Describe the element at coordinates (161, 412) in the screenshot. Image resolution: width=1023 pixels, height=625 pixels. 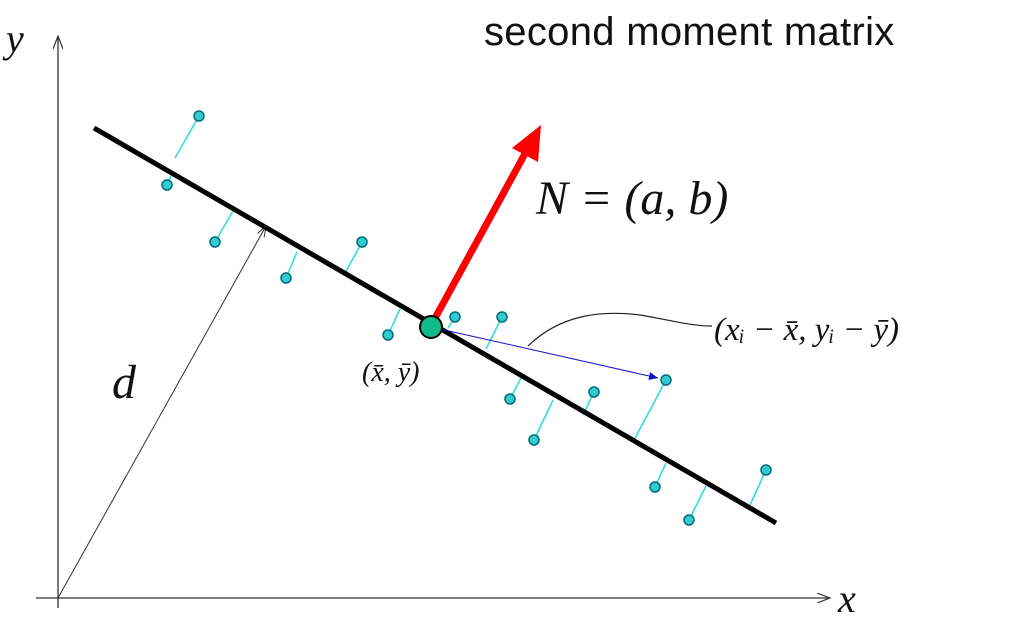
I see `distance-arrow` at that location.